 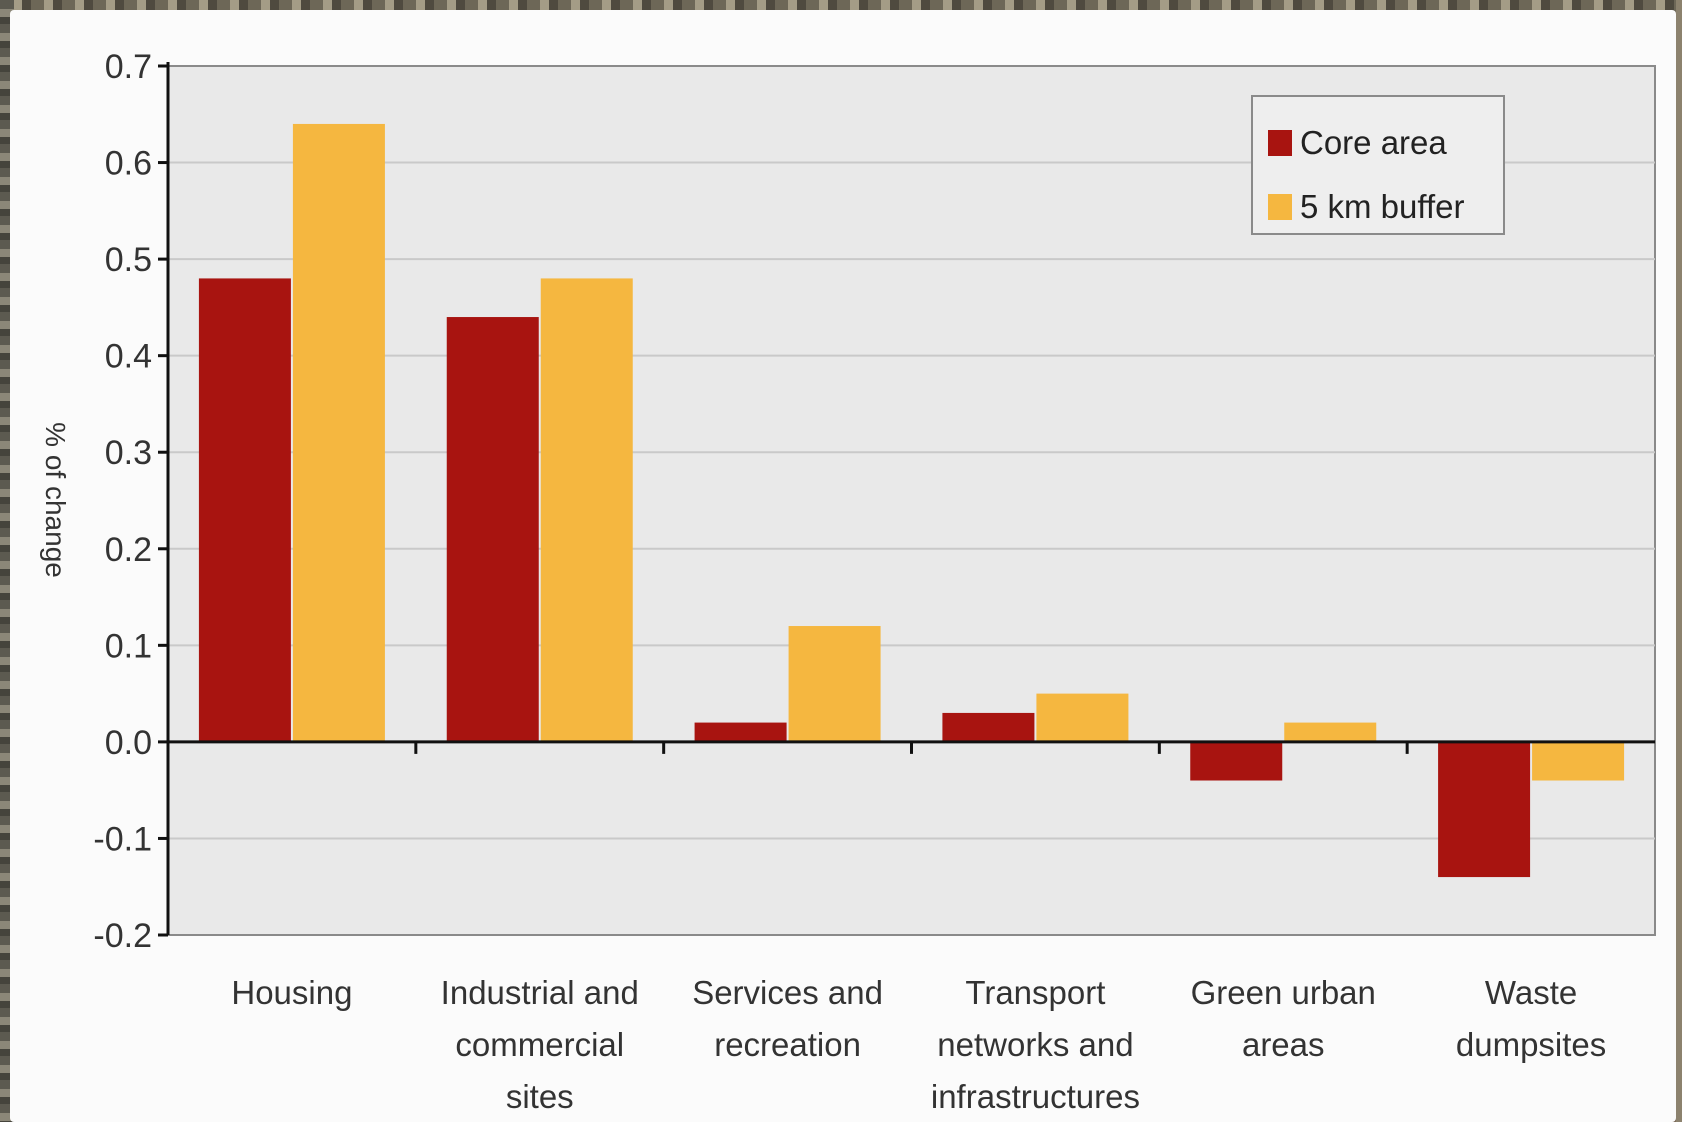 I want to click on x-category-label-line: commercial, so click(x=539, y=1044).